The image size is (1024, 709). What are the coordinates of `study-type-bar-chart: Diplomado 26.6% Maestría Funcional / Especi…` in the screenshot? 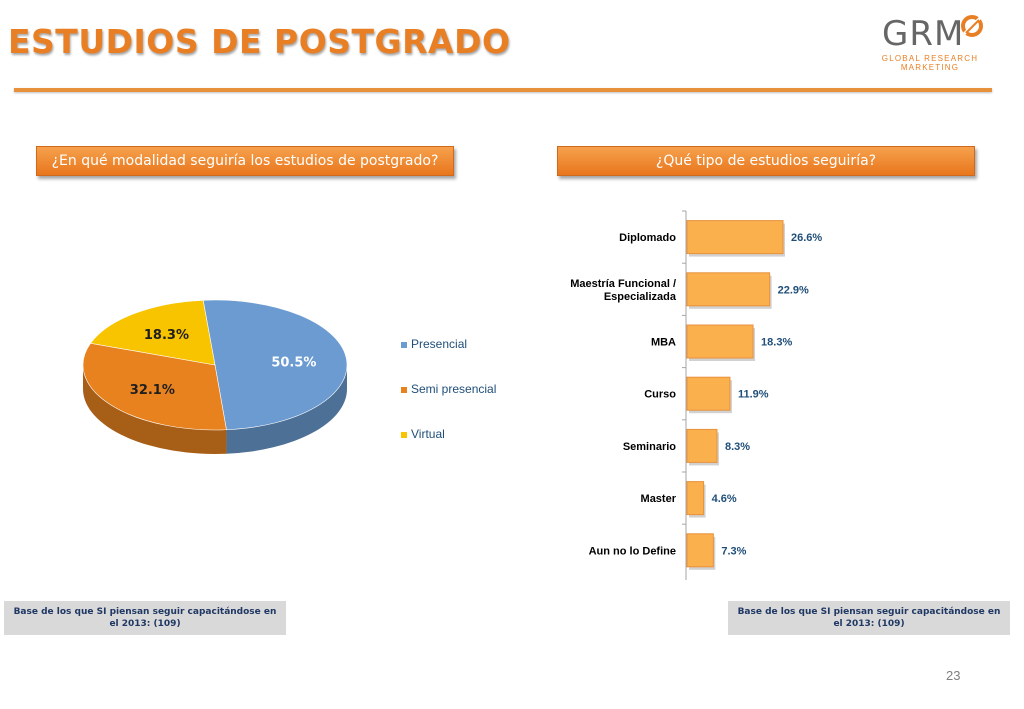 It's located at (696, 395).